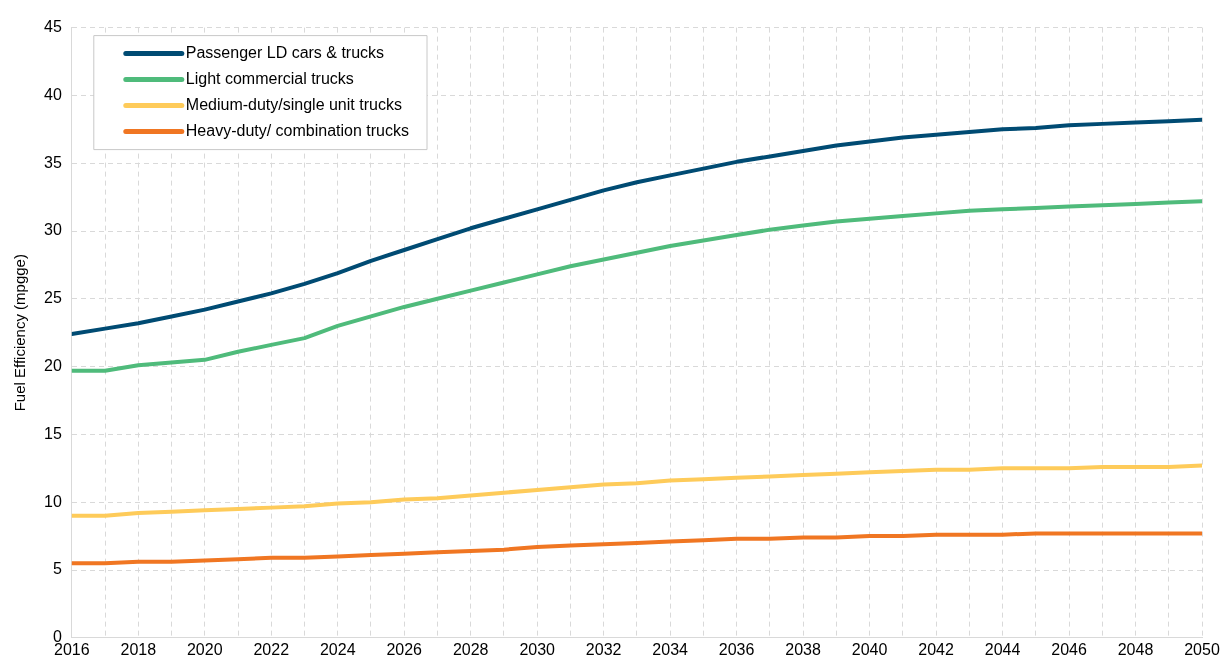 Image resolution: width=1232 pixels, height=671 pixels. What do you see at coordinates (293, 105) in the screenshot?
I see `legend-label: Medium-duty/single unit trucks` at bounding box center [293, 105].